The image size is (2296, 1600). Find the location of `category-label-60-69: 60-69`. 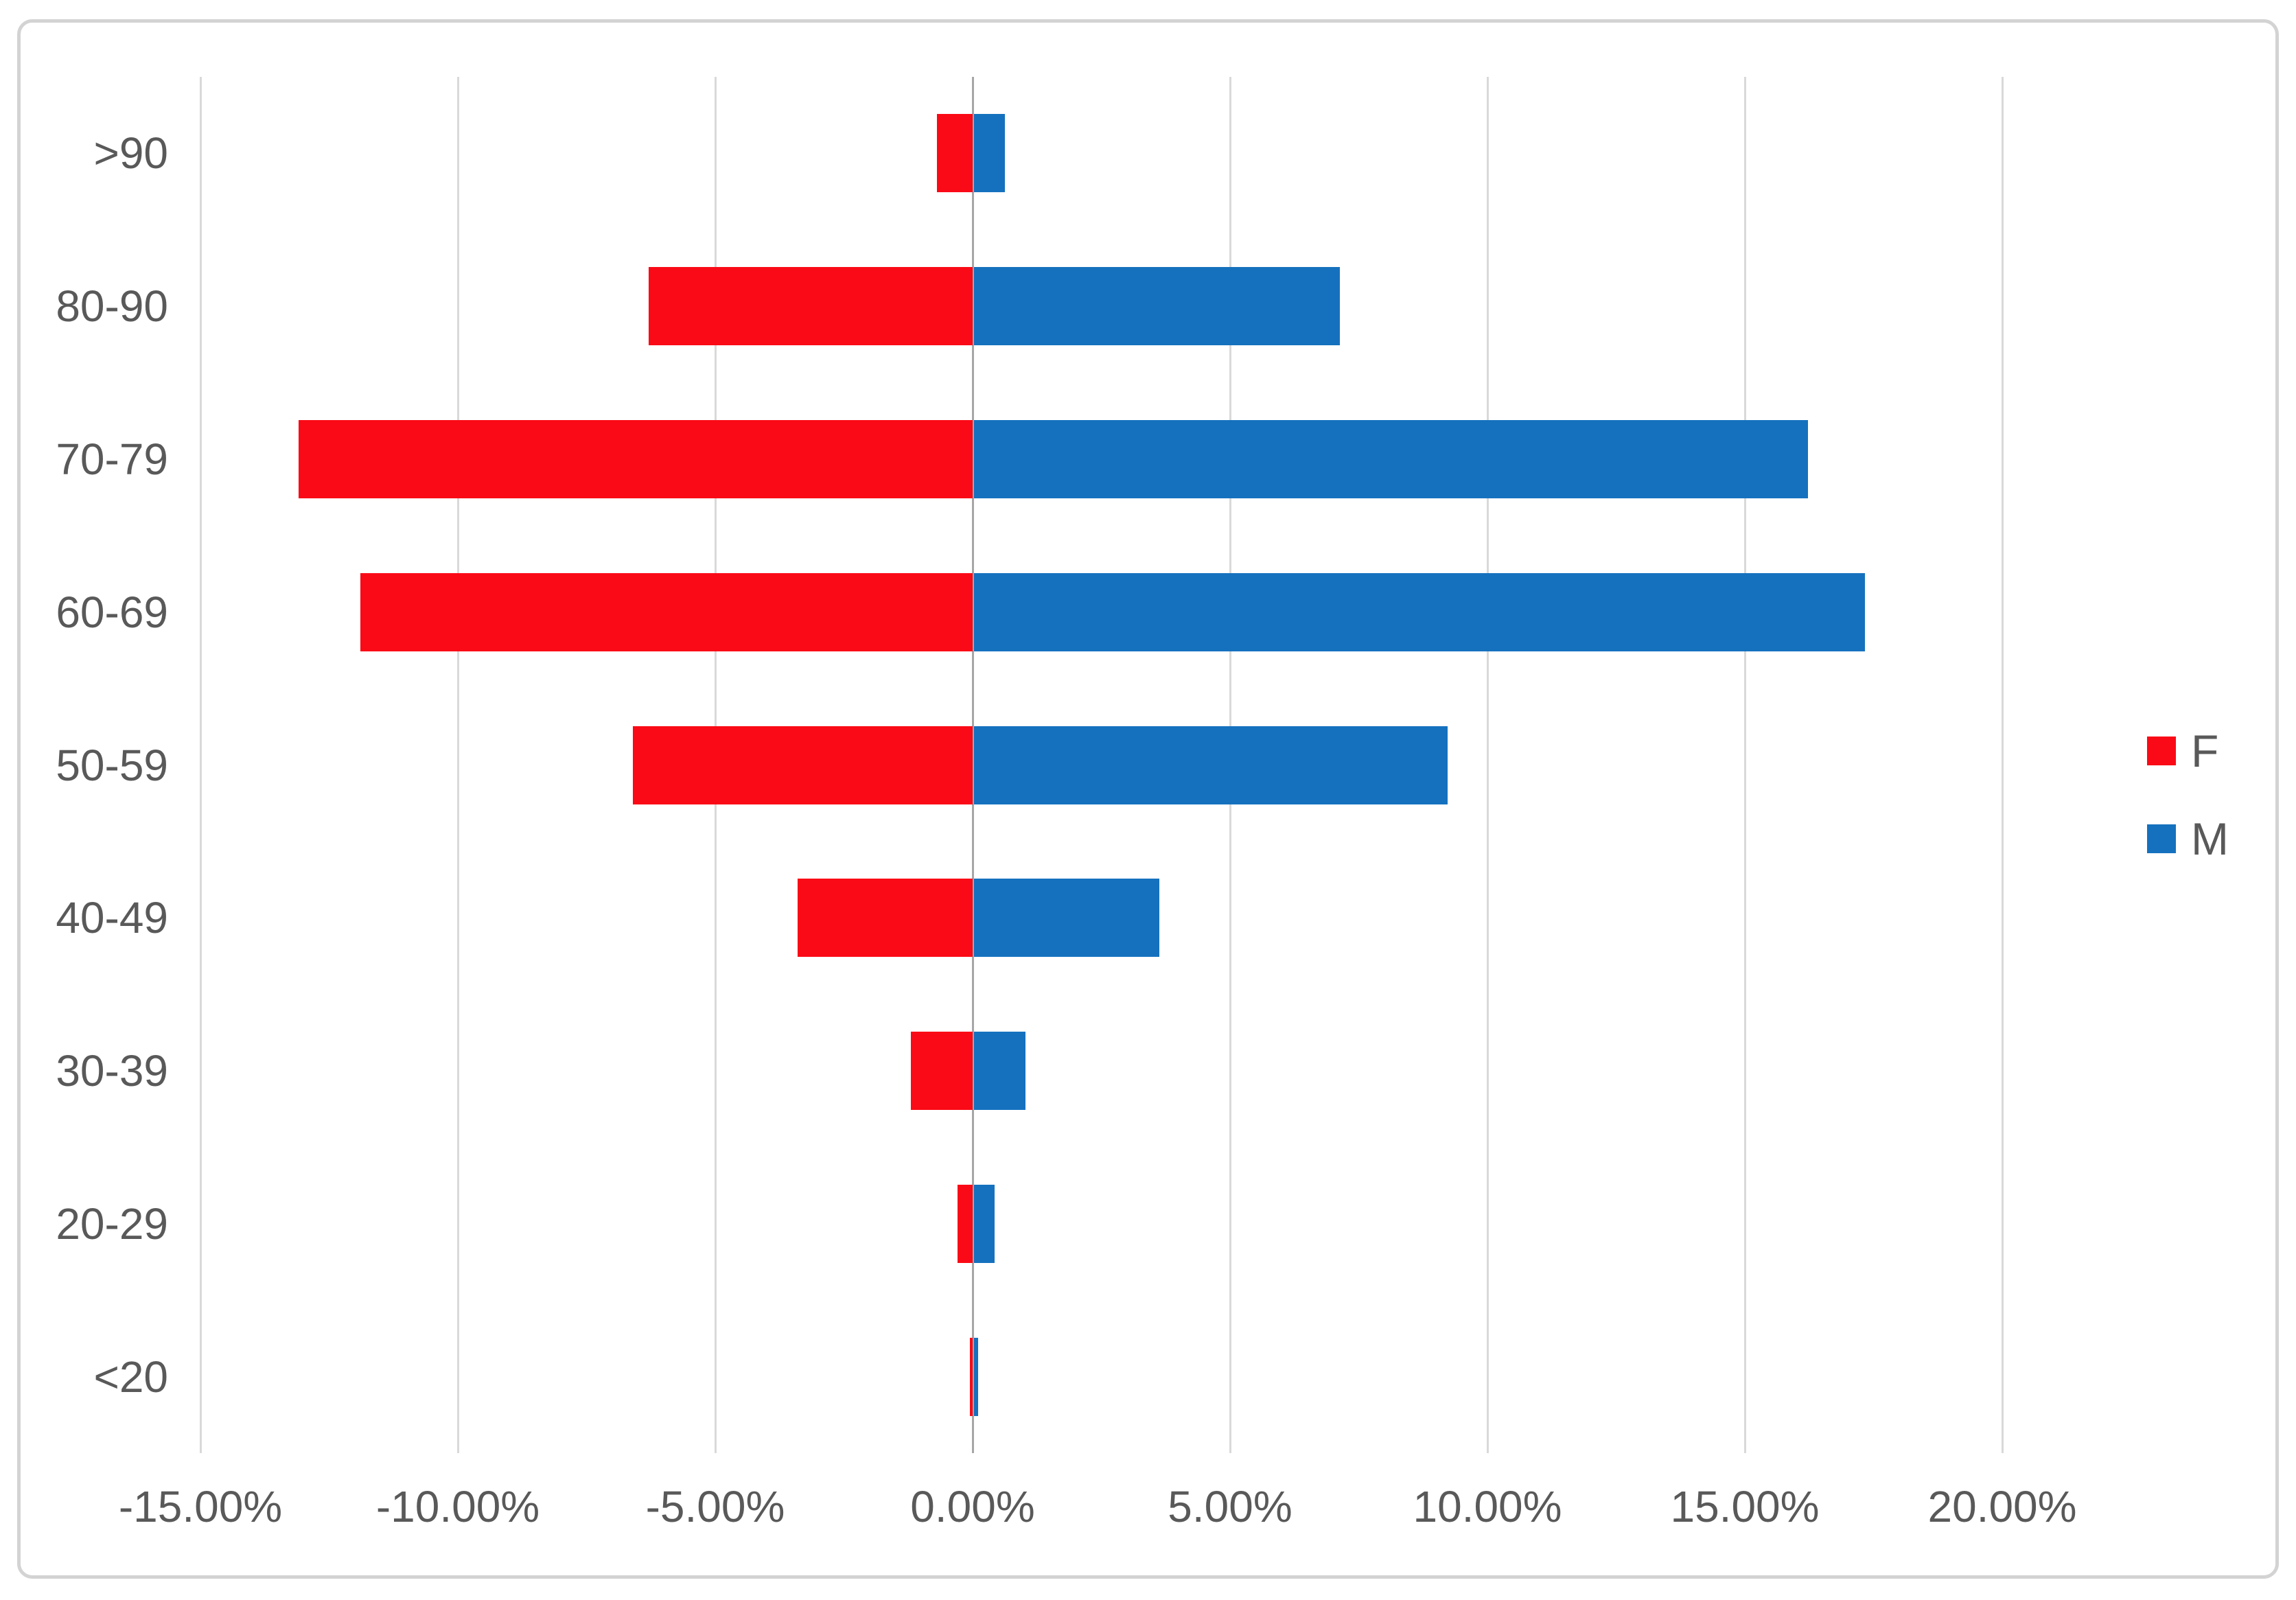

category-label-60-69: 60-69 is located at coordinates (112, 612).